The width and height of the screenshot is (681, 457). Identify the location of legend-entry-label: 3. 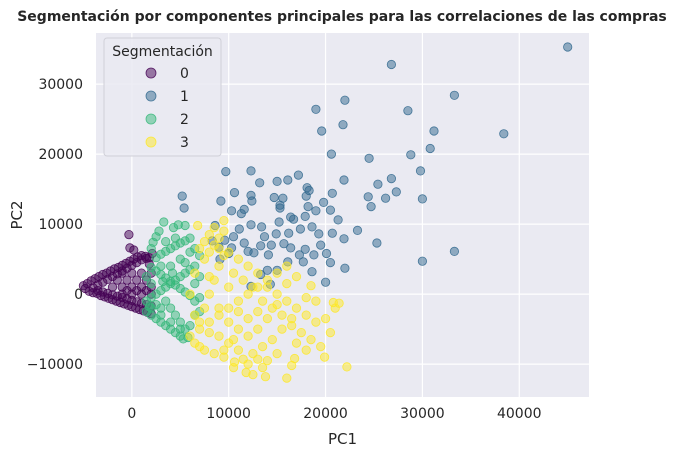
(184, 143).